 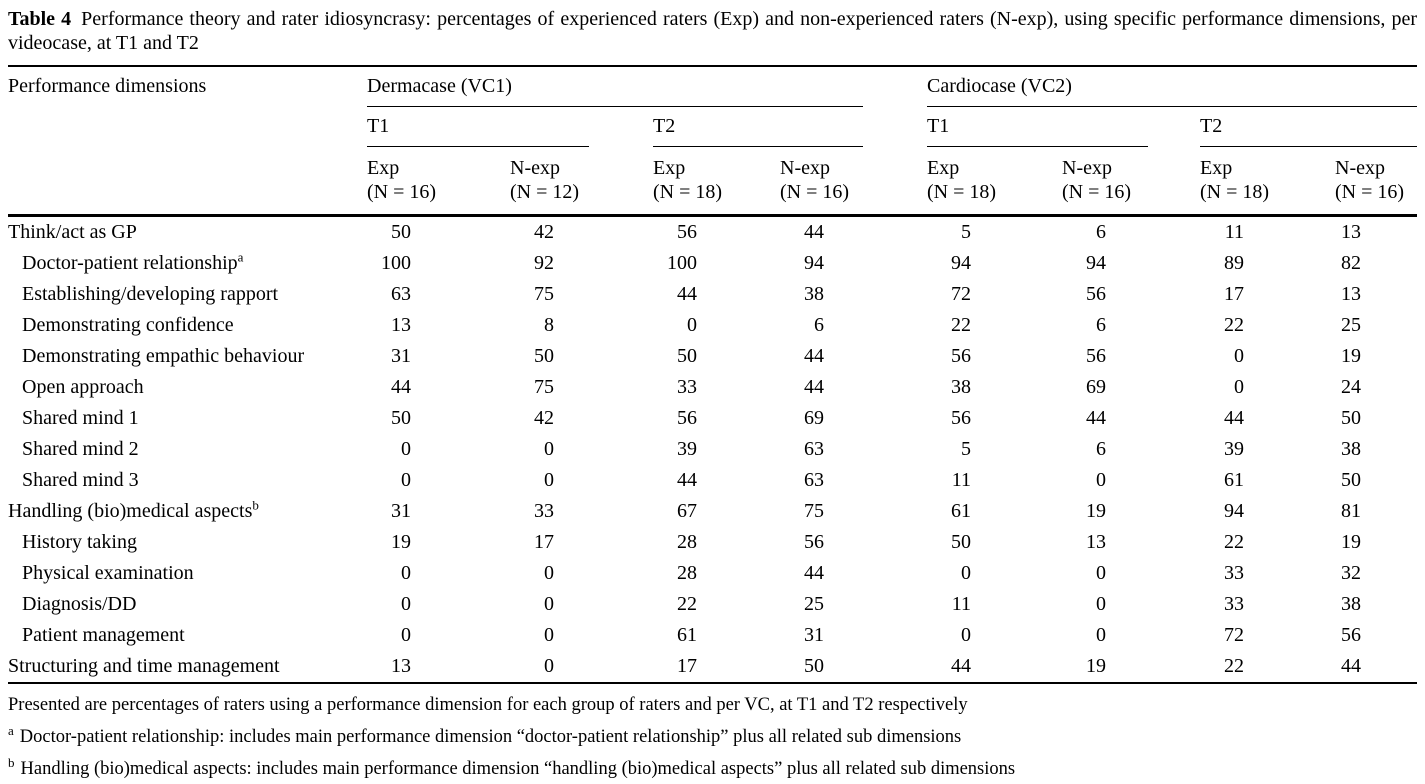 I want to click on value-cell: 63, so click(x=438, y=294).